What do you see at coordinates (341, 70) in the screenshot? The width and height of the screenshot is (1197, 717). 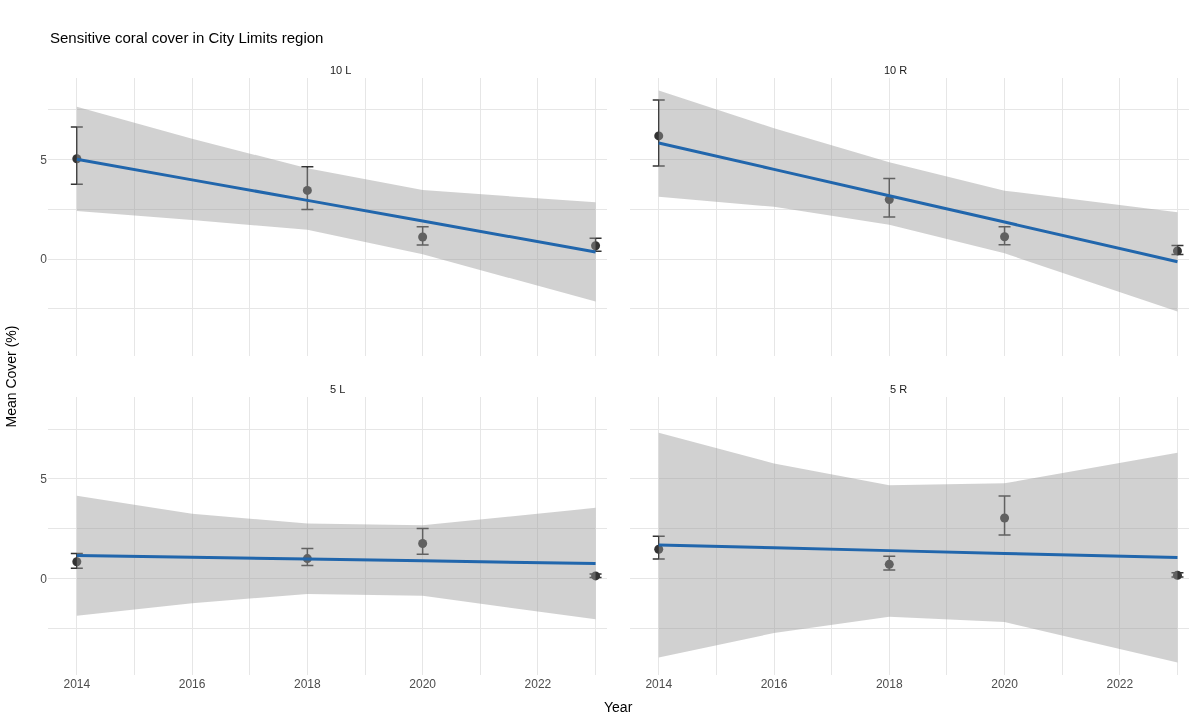 I see `chart-subtitle: 10 L` at bounding box center [341, 70].